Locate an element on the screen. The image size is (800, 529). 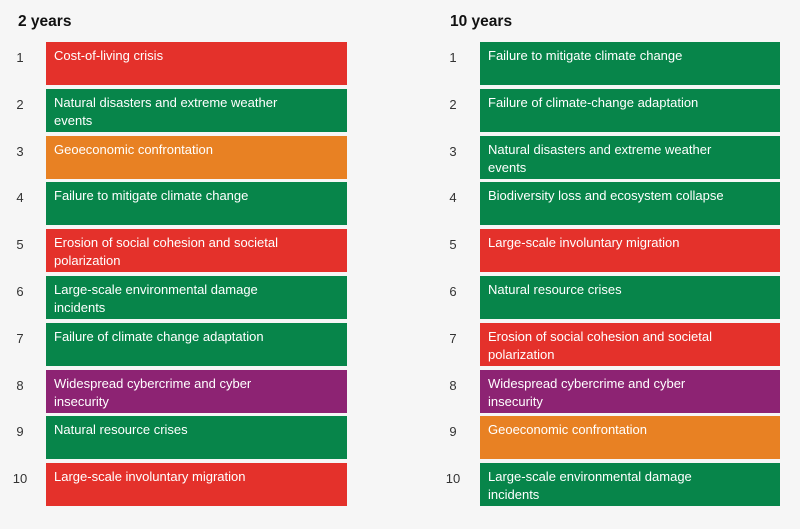
risk-box: Failure of climate-change adaptation is located at coordinates (630, 110).